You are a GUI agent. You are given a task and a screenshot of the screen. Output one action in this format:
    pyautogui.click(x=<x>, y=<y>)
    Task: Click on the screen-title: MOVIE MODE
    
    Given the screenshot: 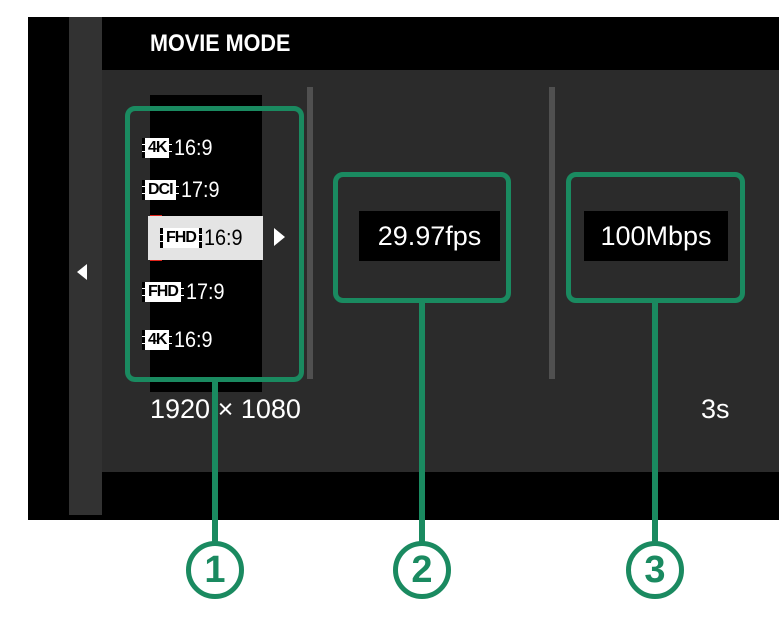 What is the action you would take?
    pyautogui.click(x=220, y=43)
    